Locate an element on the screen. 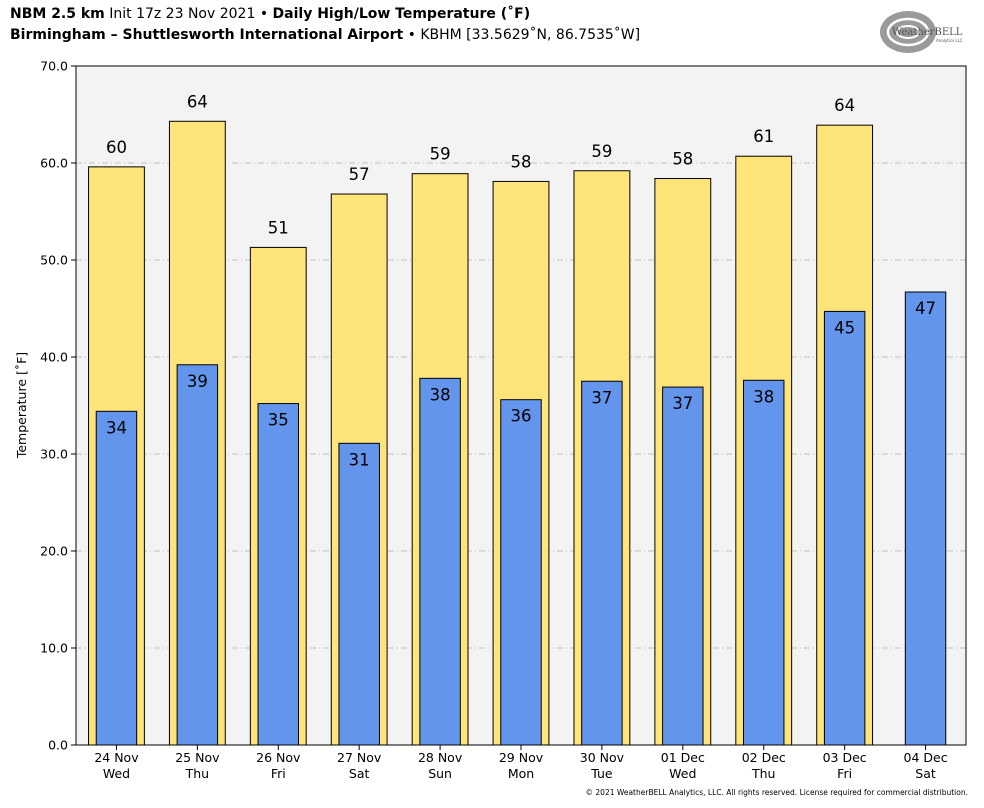 This screenshot has height=808, width=984. x-tick-date-label: 25 Nov is located at coordinates (197, 757).